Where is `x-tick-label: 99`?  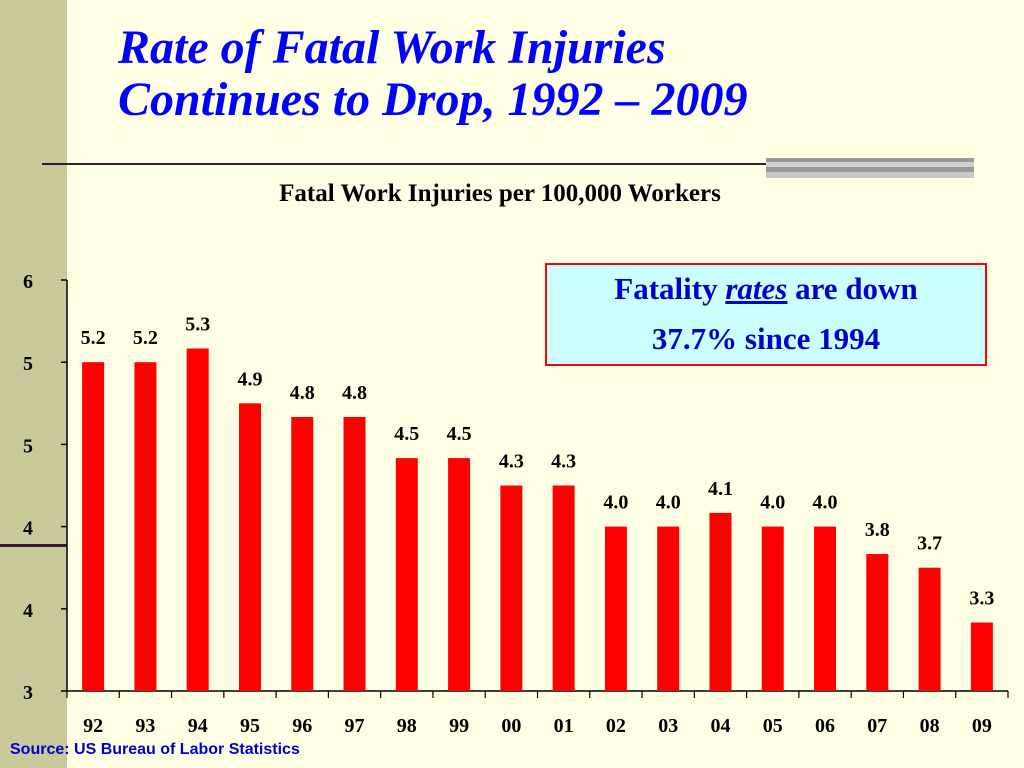
x-tick-label: 99 is located at coordinates (459, 726).